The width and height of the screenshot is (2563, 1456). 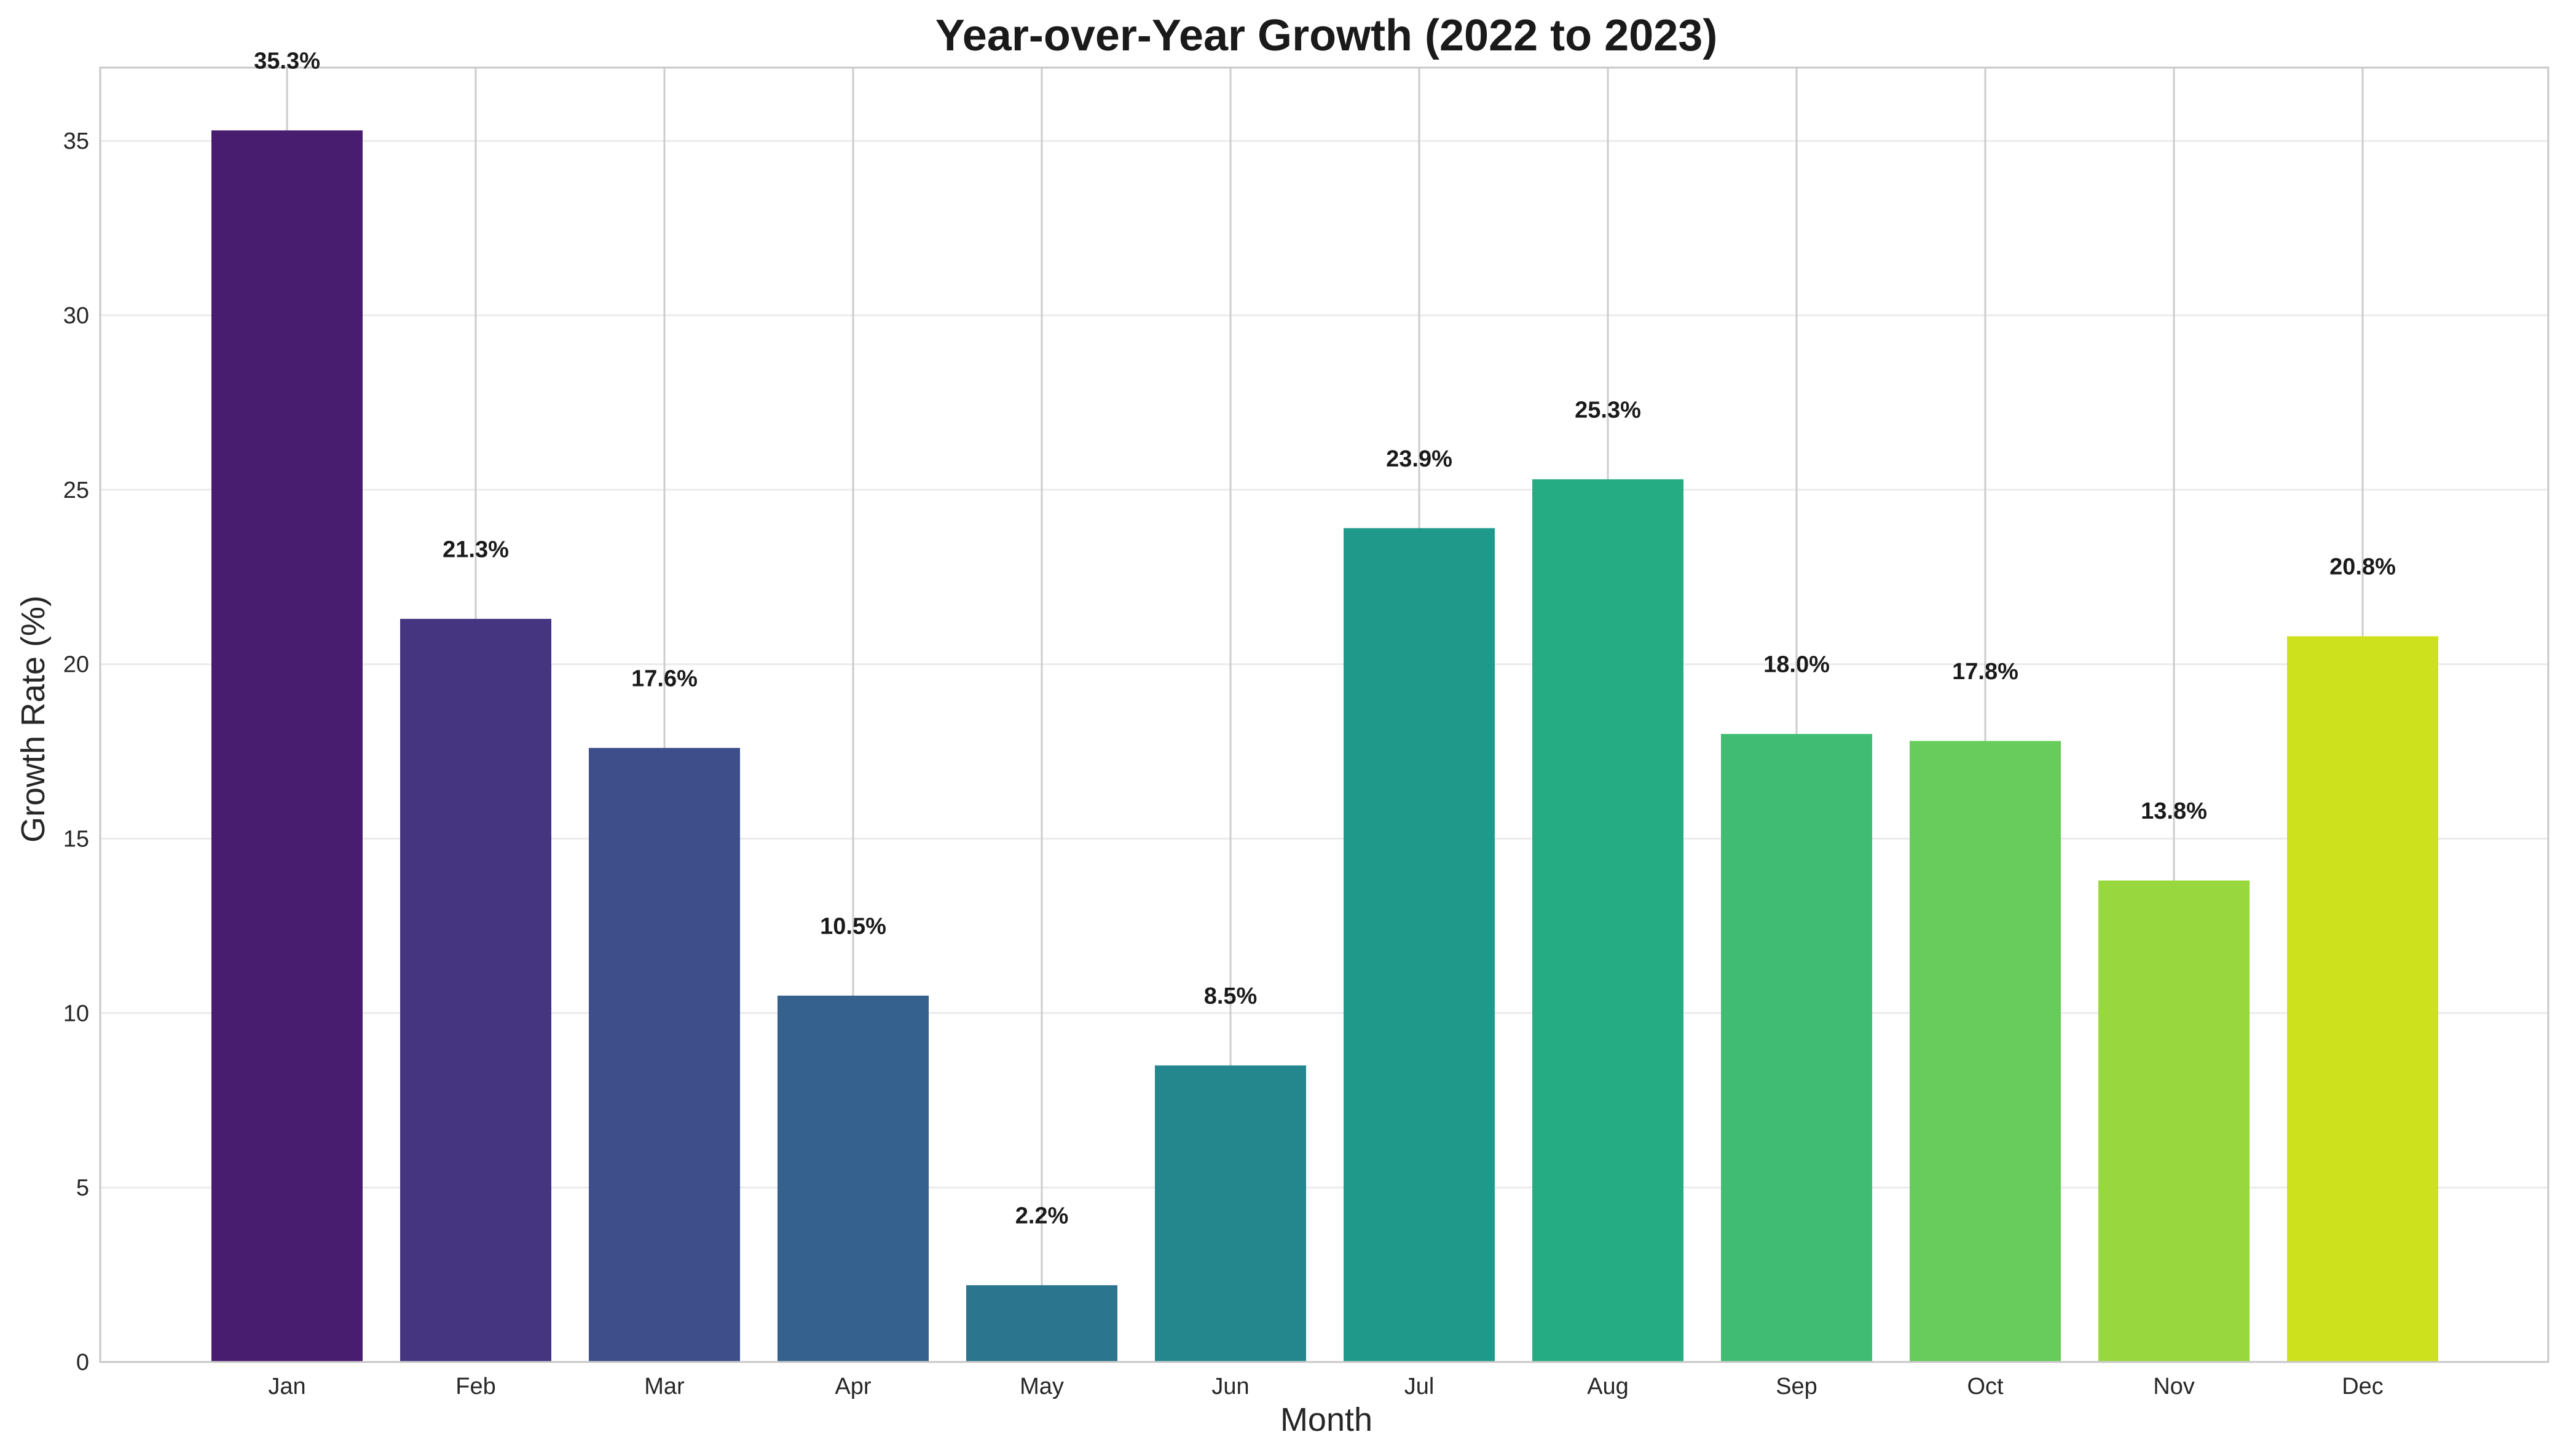 What do you see at coordinates (76, 839) in the screenshot?
I see `y-tick-label: 15` at bounding box center [76, 839].